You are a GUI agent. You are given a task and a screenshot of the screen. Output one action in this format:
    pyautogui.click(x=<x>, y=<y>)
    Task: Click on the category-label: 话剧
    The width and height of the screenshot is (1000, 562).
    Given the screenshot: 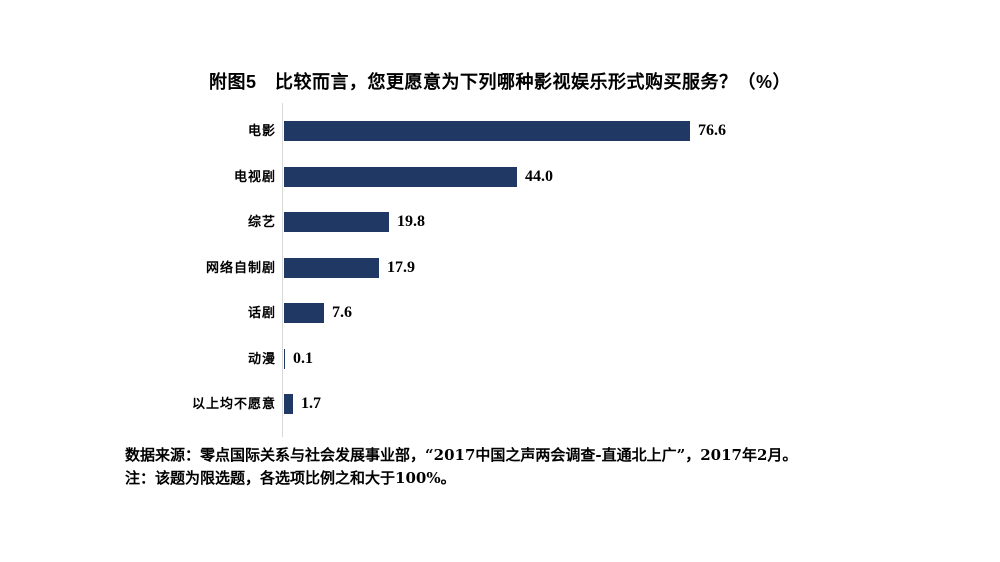 What is the action you would take?
    pyautogui.click(x=261, y=312)
    